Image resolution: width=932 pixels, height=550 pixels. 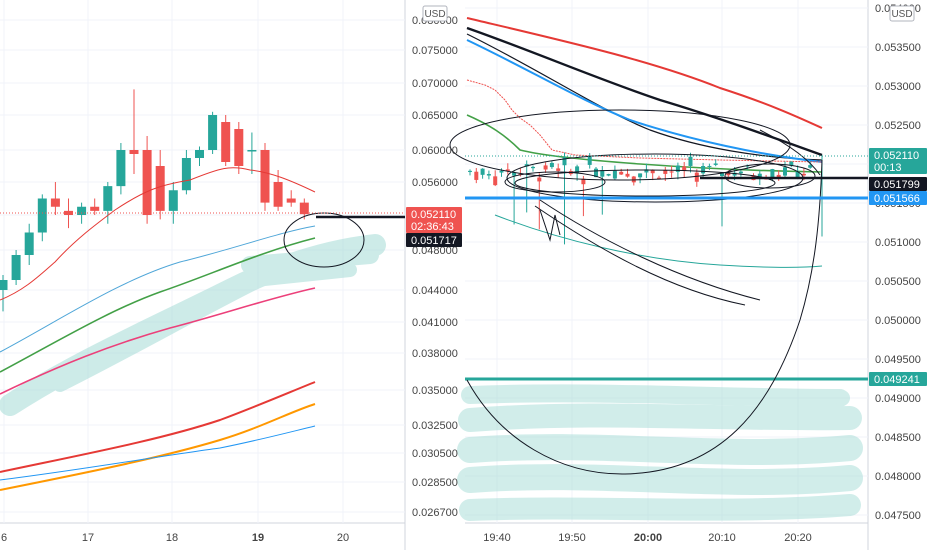 I want to click on right-y-tick: 0.049000, so click(x=898, y=399).